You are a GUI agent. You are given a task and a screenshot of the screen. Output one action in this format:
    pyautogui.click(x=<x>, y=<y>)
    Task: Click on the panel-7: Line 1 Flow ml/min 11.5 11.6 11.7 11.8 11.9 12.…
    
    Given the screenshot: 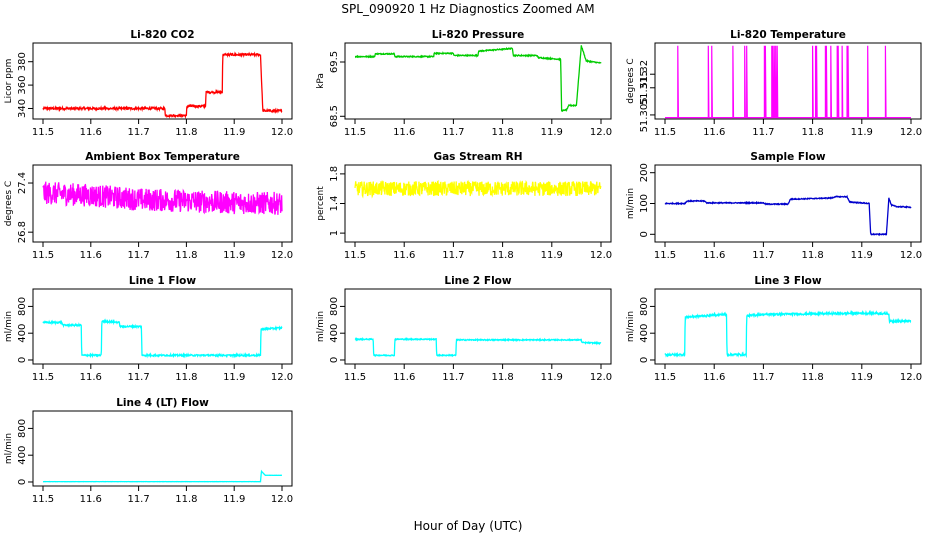 What is the action you would take?
    pyautogui.click(x=148, y=329)
    